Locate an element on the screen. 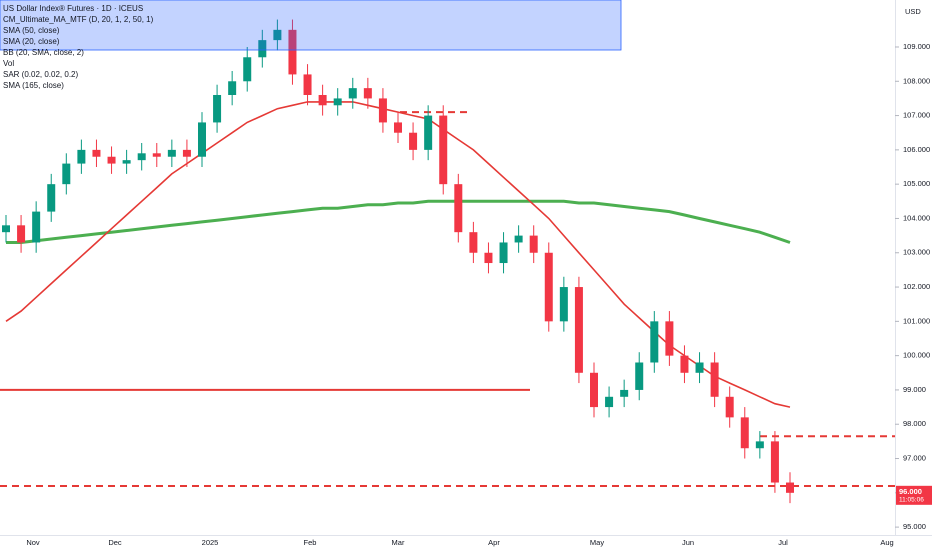 Image resolution: width=932 pixels, height=550 pixels. legend-title: US Dollar Index® Futures · 1D · ICEUS is located at coordinates (73, 8).